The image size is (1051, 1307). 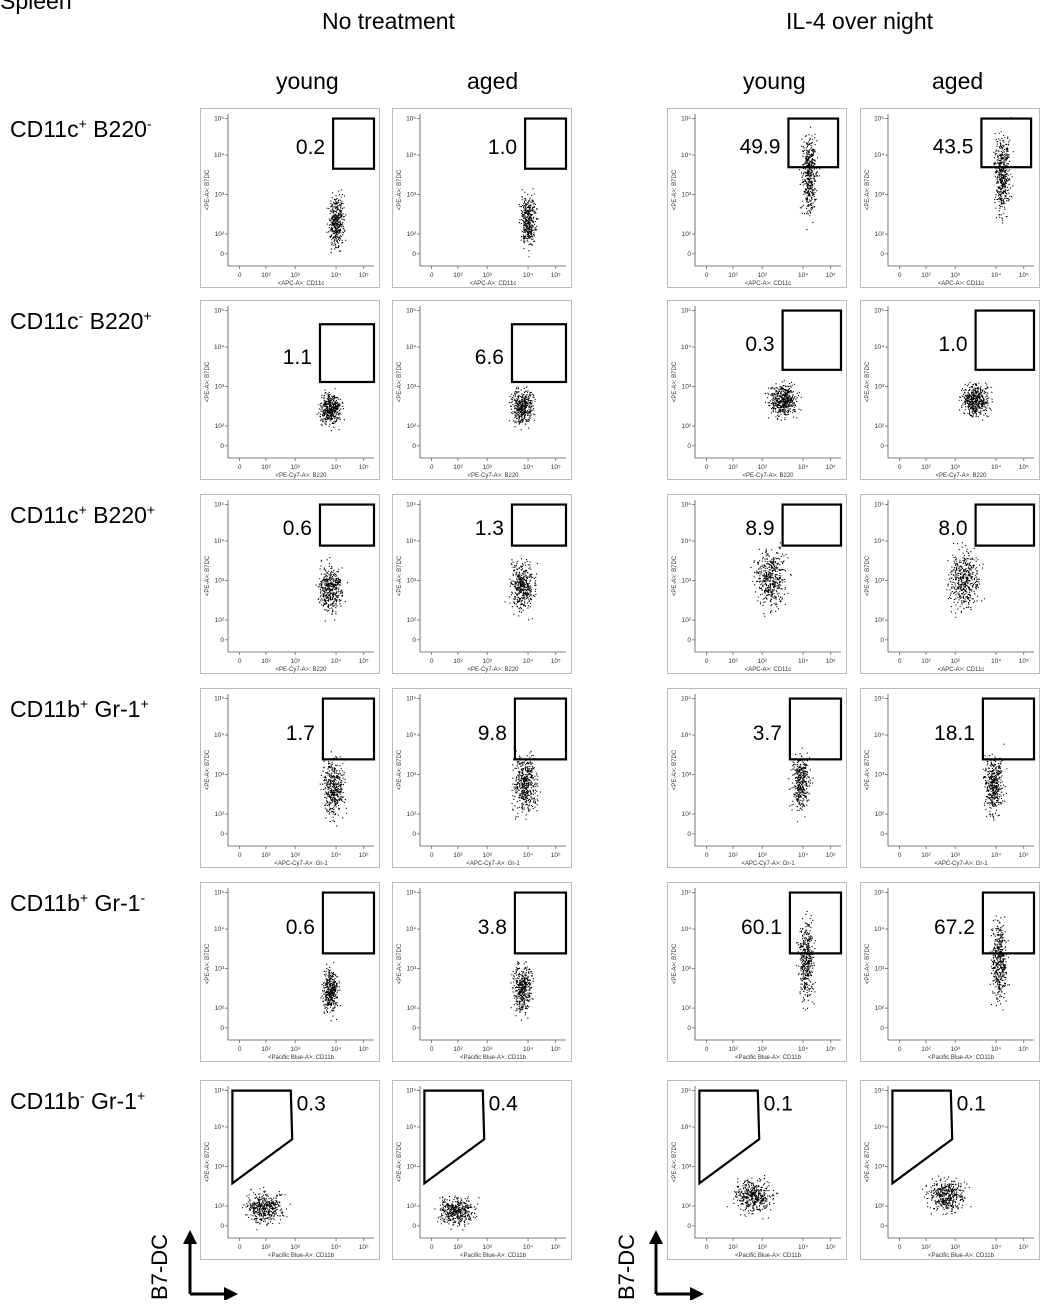 What do you see at coordinates (300, 927) in the screenshot?
I see `gate-percentage: 0.6` at bounding box center [300, 927].